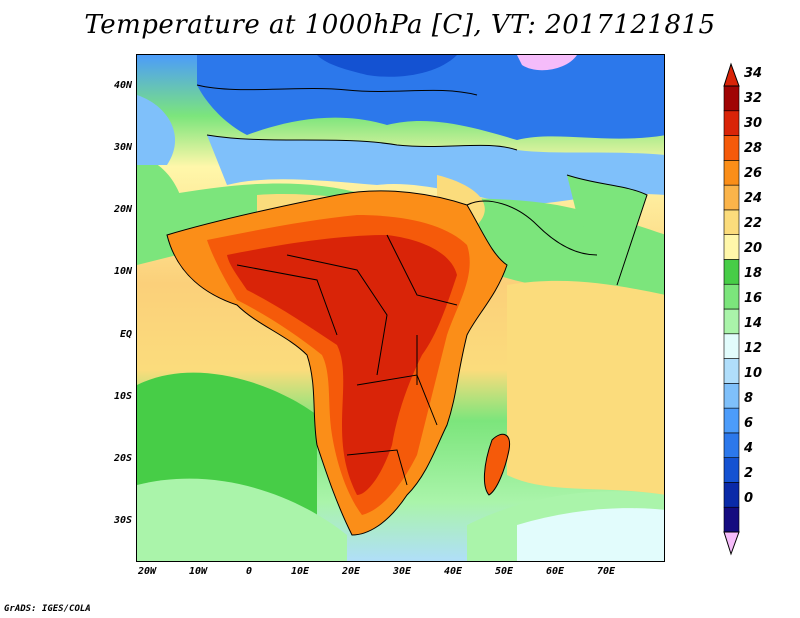 The height and width of the screenshot is (618, 800). I want to click on lat-label-10n: 10N, so click(122, 271).